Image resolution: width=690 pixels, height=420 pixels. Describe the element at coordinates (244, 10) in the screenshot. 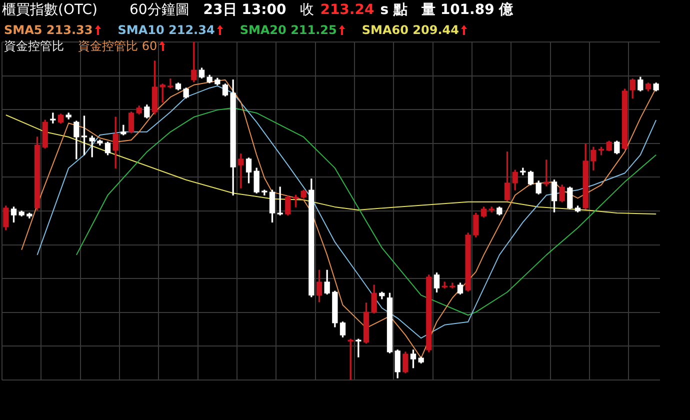

I see `text: 23日 13:00` at that location.